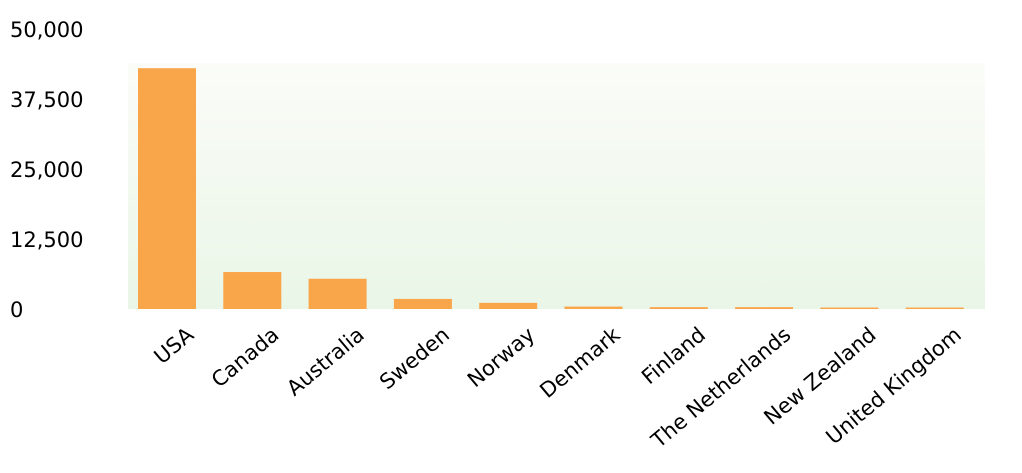 This screenshot has width=1022, height=473. Describe the element at coordinates (720, 387) in the screenshot. I see `x-tick-label: The Netherlands` at that location.